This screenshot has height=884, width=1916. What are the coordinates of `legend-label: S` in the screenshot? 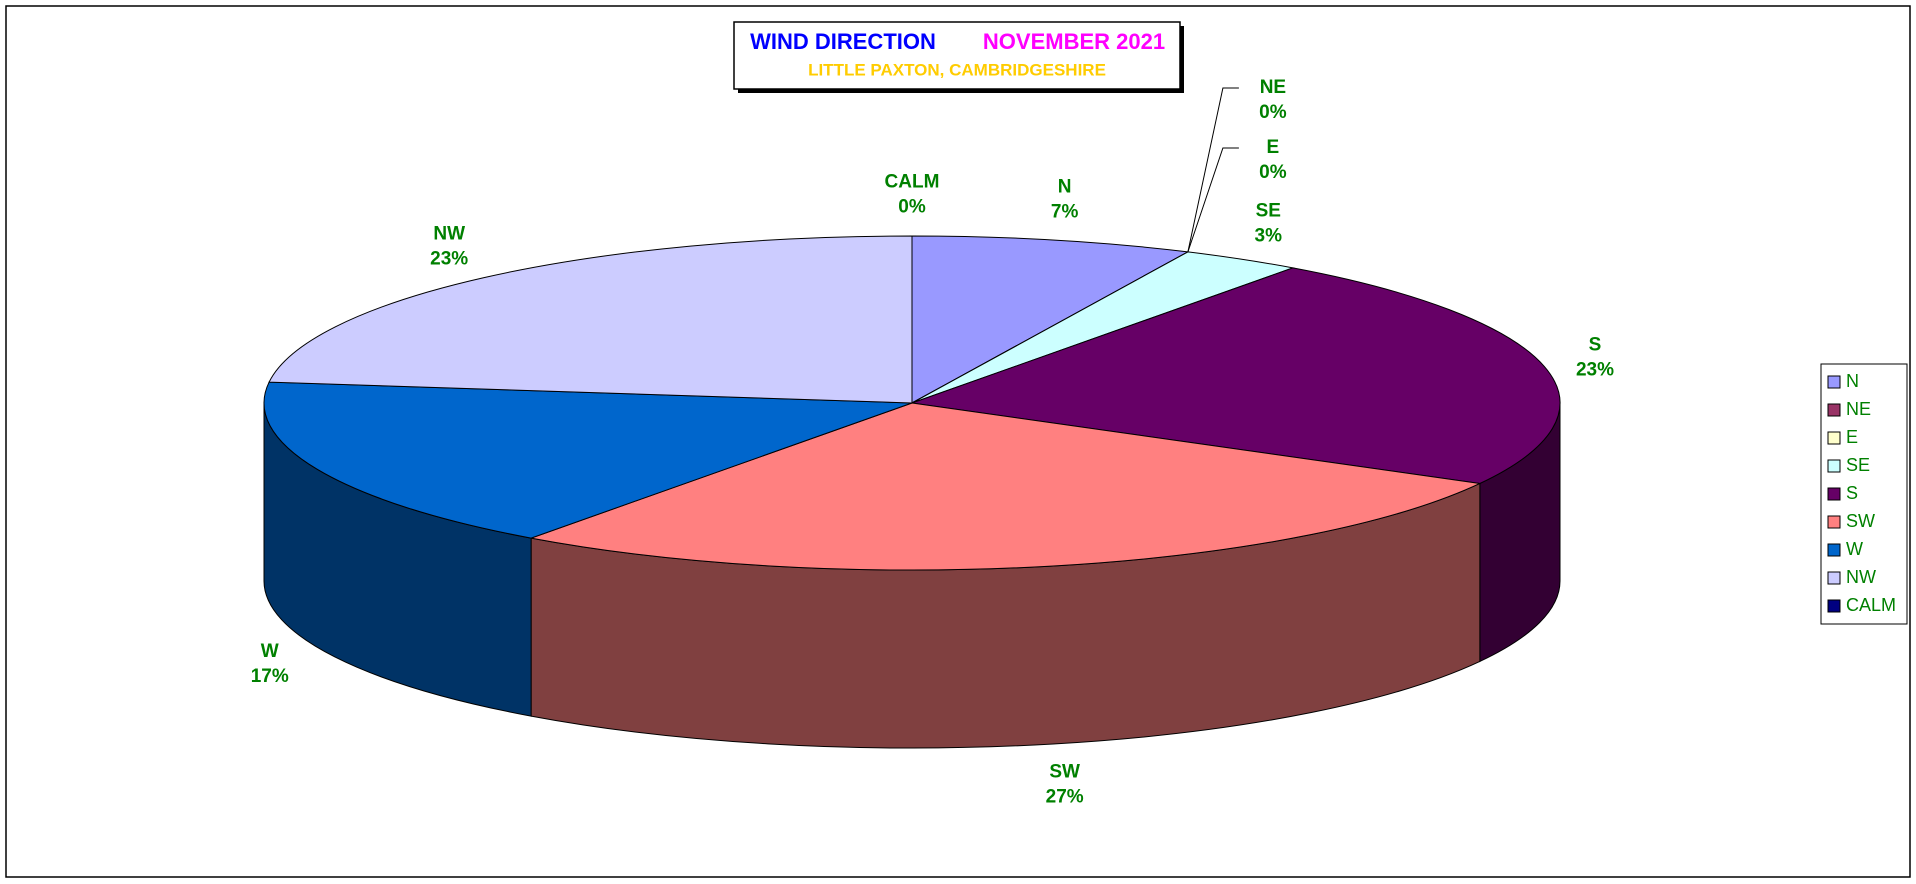 It's located at (1852, 493).